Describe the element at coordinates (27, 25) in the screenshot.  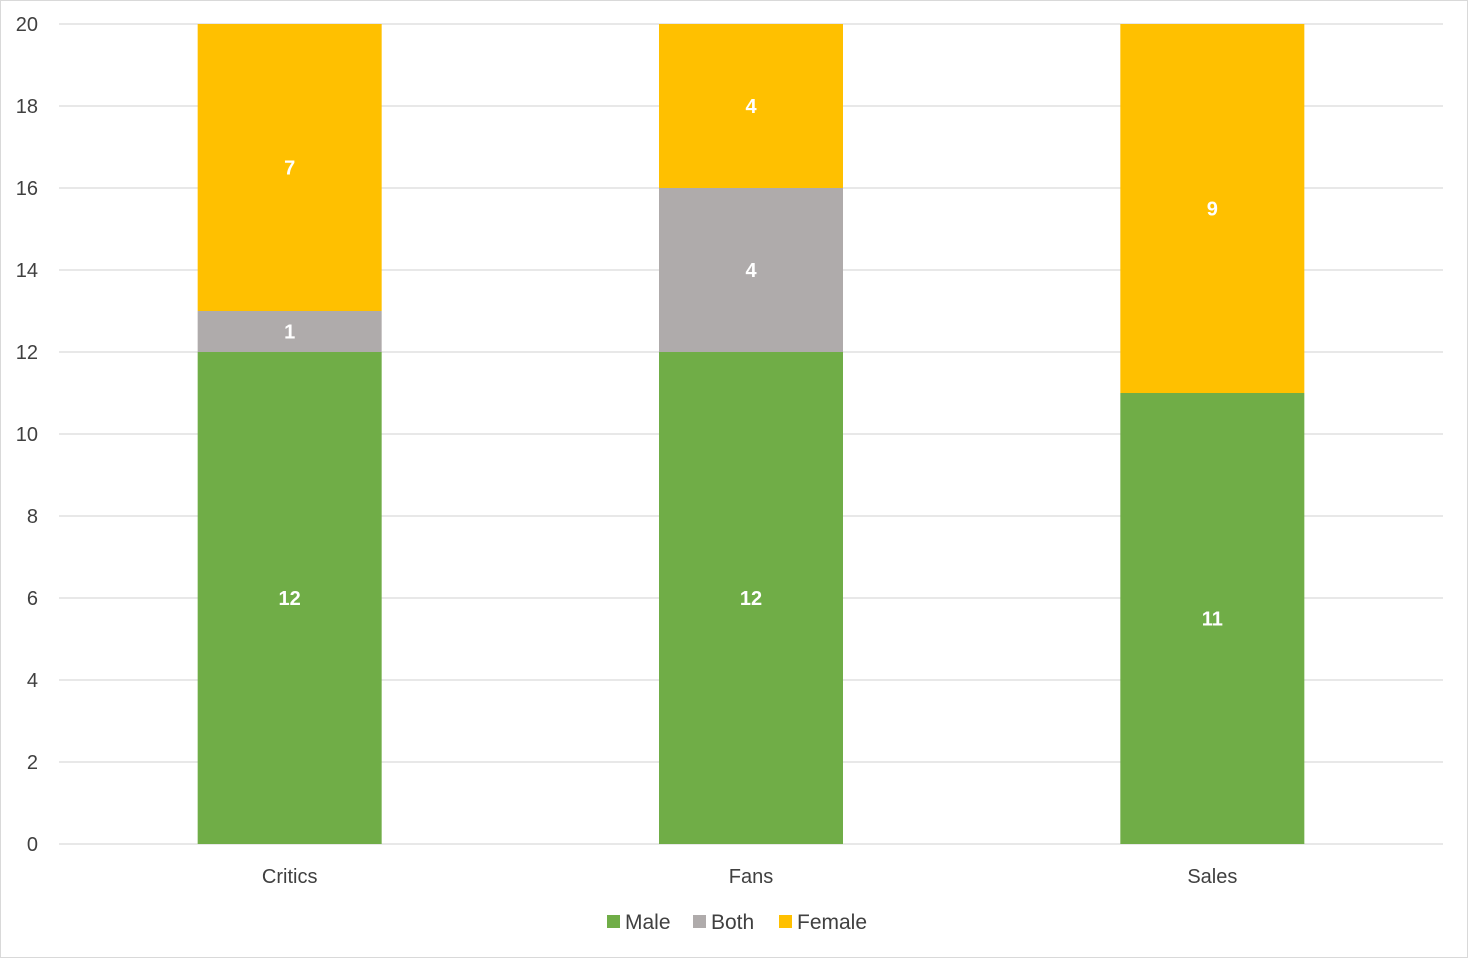
I see `y-tick-label: 20` at that location.